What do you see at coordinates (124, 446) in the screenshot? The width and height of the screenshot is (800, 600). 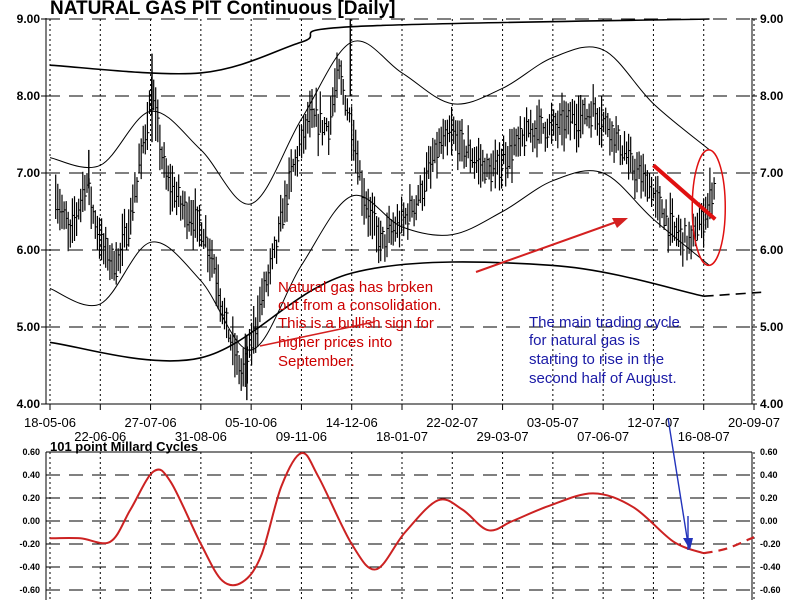 I see `cycle-panel-title: 101 point Millard Cycles` at bounding box center [124, 446].